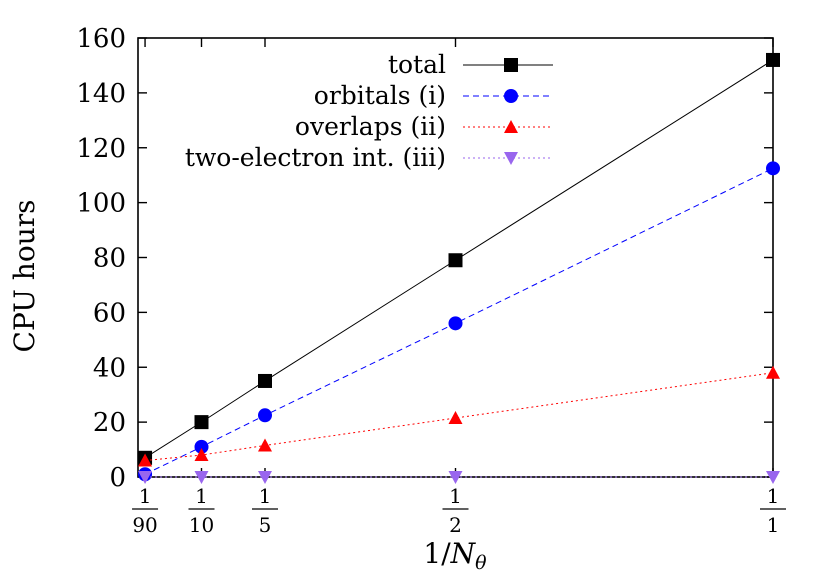  What do you see at coordinates (380, 95) in the screenshot?
I see `legend-label: orbitals (i)` at bounding box center [380, 95].